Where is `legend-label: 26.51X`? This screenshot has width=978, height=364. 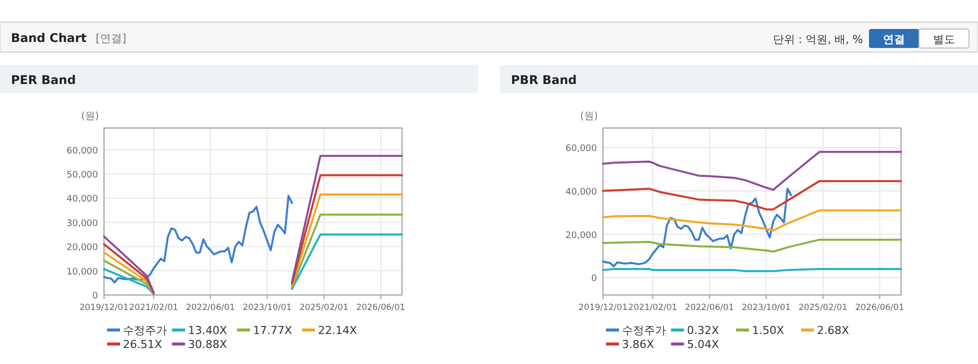
legend-label: 26.51X is located at coordinates (142, 344).